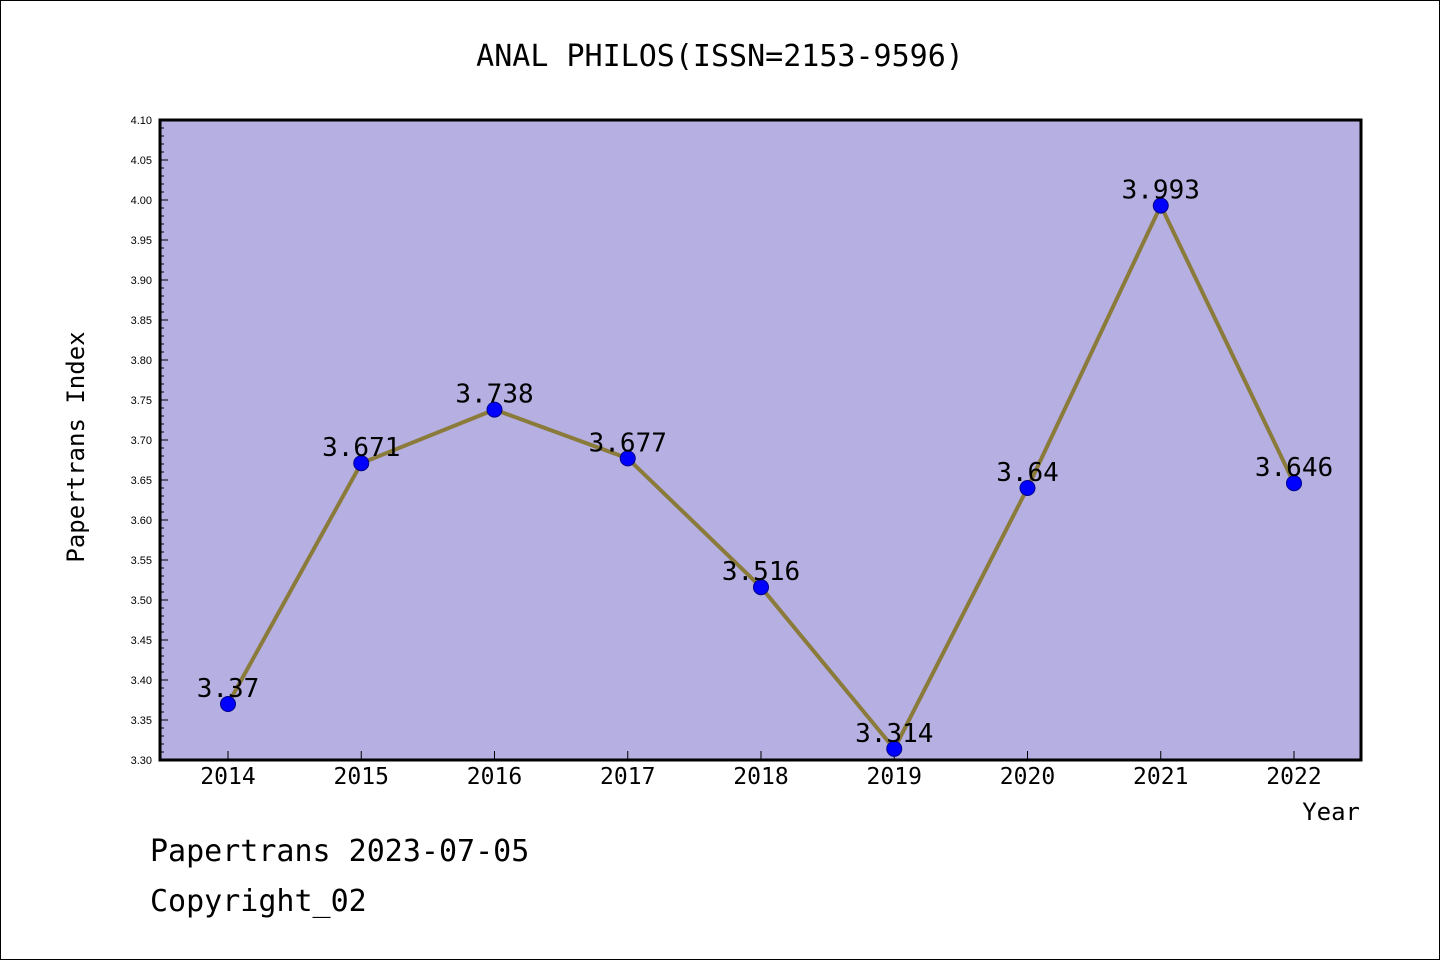 This screenshot has height=960, width=1440. I want to click on y-tick-label: 3.80, so click(141, 361).